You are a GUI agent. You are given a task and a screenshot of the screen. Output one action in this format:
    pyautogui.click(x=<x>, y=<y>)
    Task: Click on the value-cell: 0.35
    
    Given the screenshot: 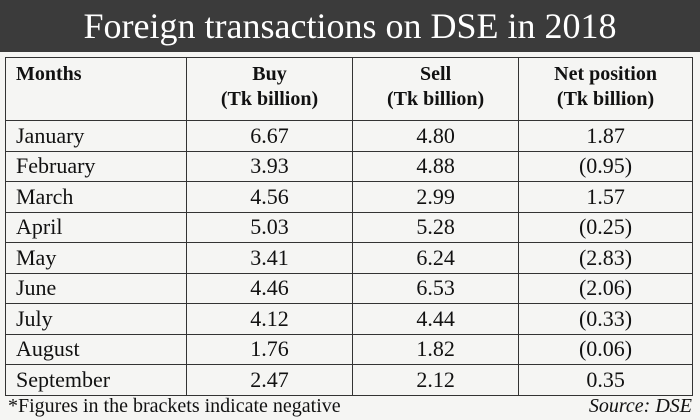 What is the action you would take?
    pyautogui.click(x=605, y=380)
    